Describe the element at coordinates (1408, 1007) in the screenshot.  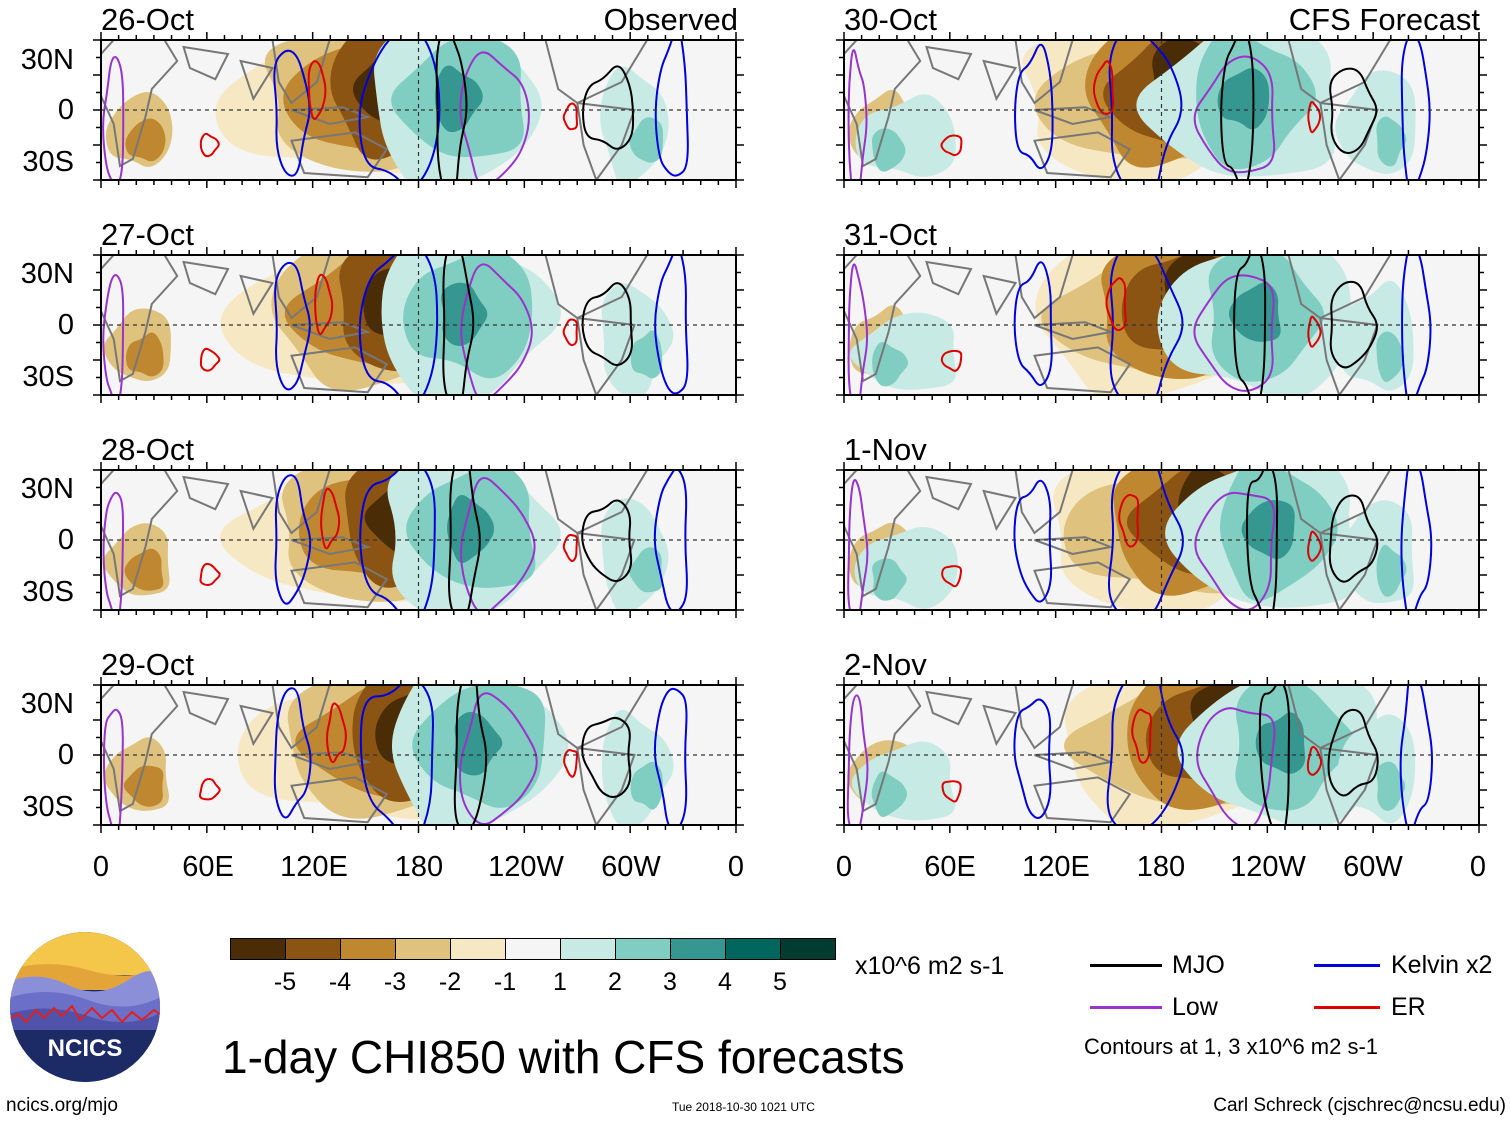
I see `legend-label-er: ER` at that location.